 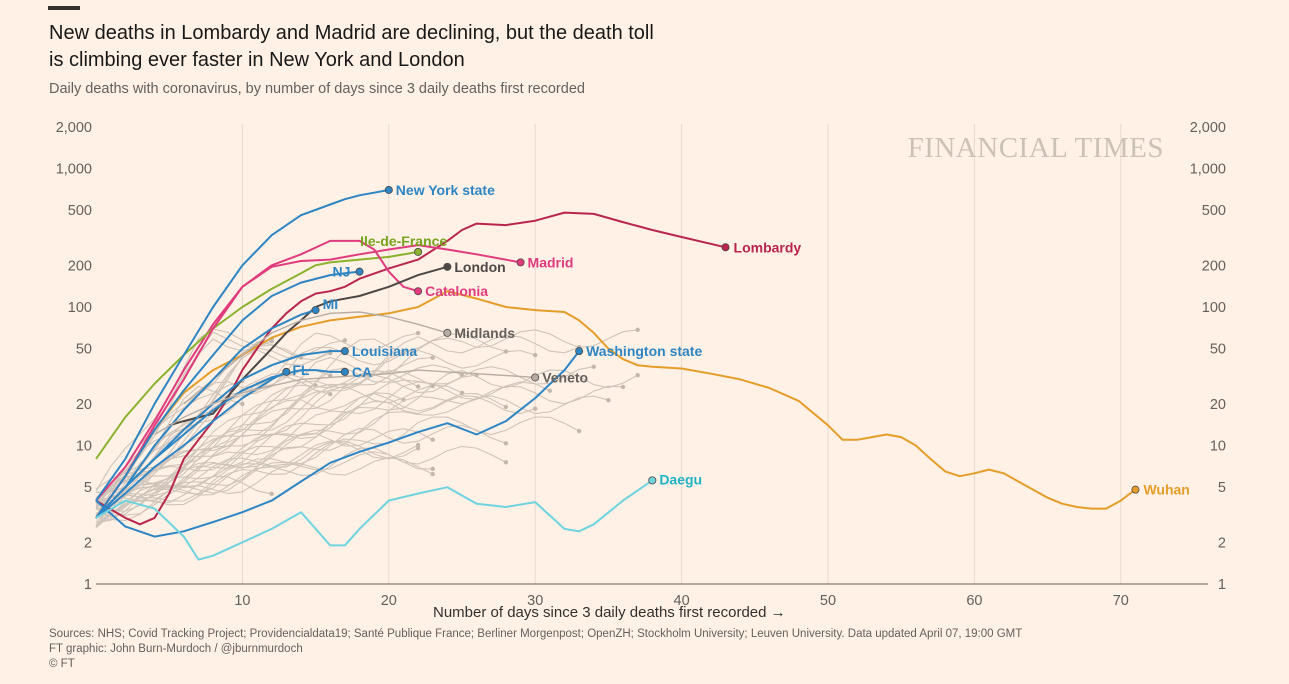 What do you see at coordinates (388, 189) in the screenshot?
I see `series-end-dot-new-york-state` at bounding box center [388, 189].